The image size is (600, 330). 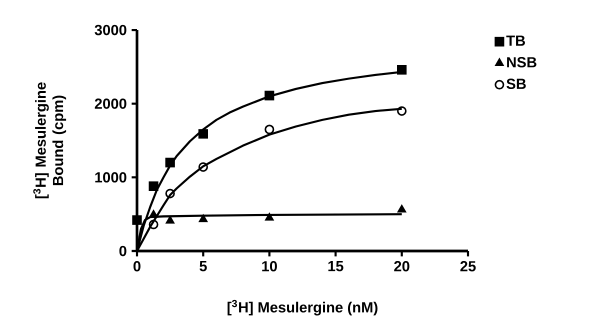 I want to click on x-tick-label: 5, so click(x=203, y=266).